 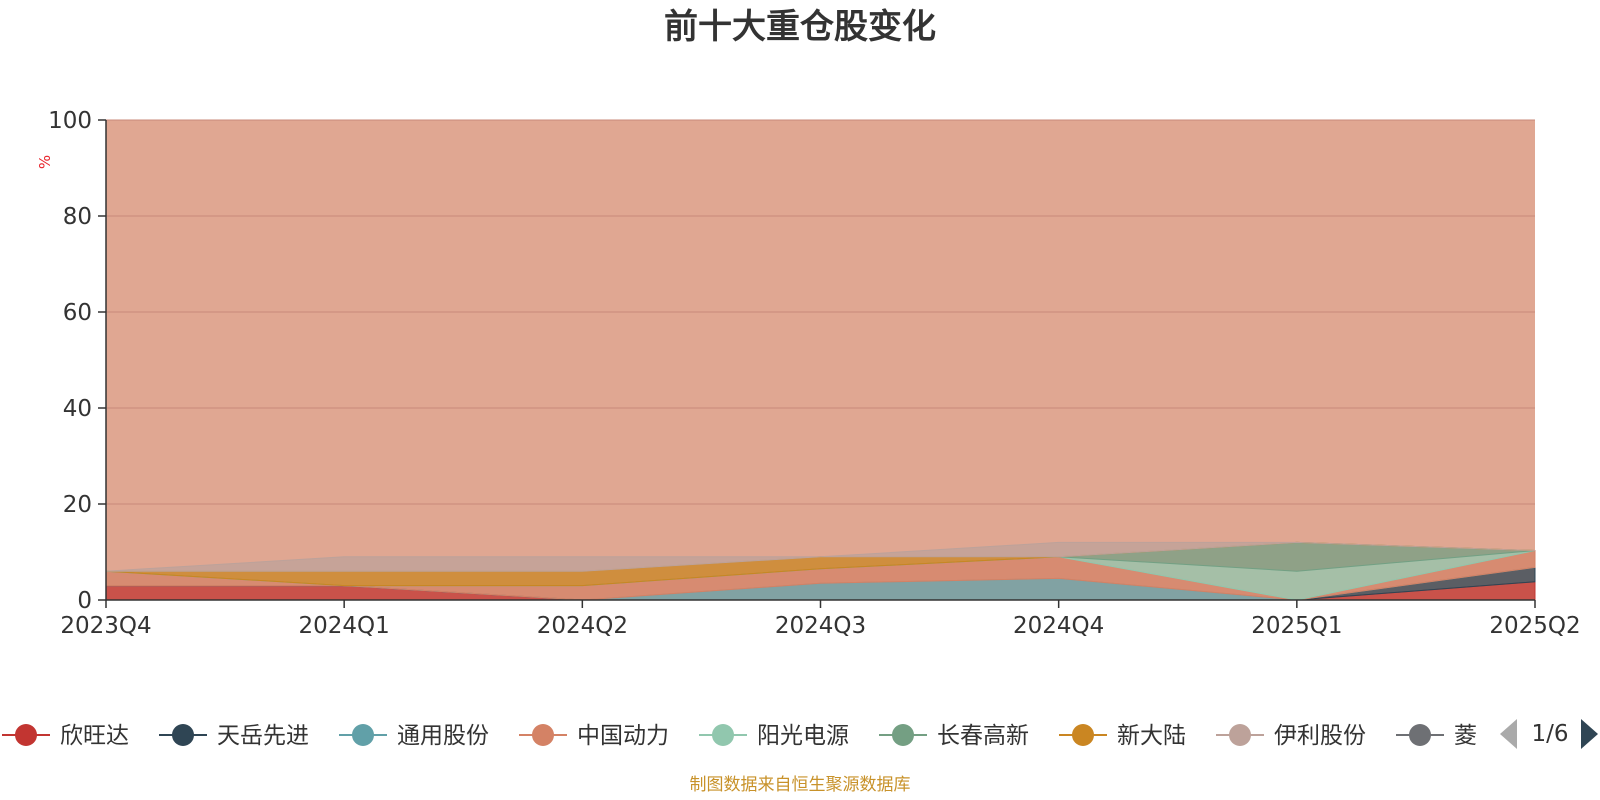 I want to click on legend-item: 新大陆, so click(x=1122, y=736).